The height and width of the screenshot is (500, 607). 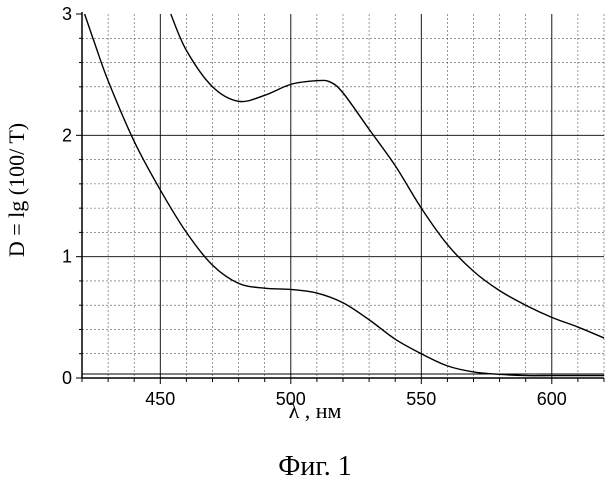 I want to click on y-tick-label: 3, so click(x=67, y=14).